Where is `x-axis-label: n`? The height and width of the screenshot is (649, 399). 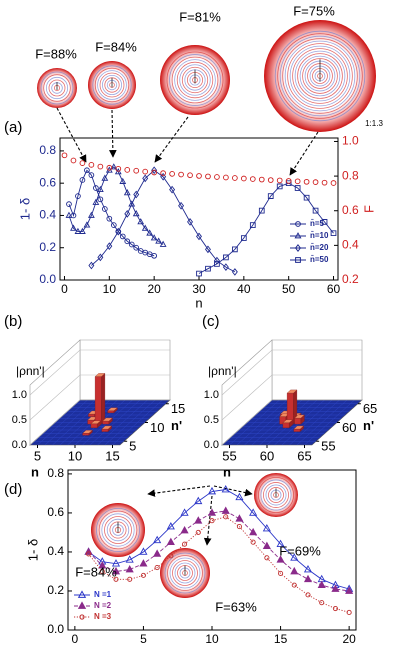
x-axis-label: n is located at coordinates (211, 647).